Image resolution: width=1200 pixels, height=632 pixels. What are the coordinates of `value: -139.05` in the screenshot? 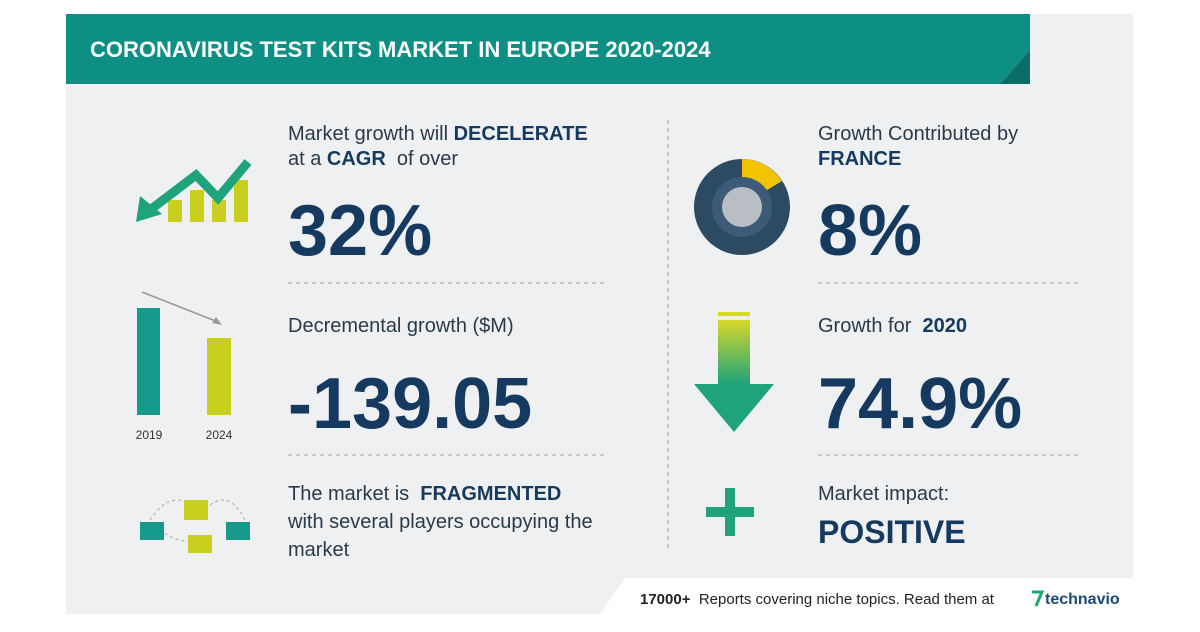 It's located at (410, 404).